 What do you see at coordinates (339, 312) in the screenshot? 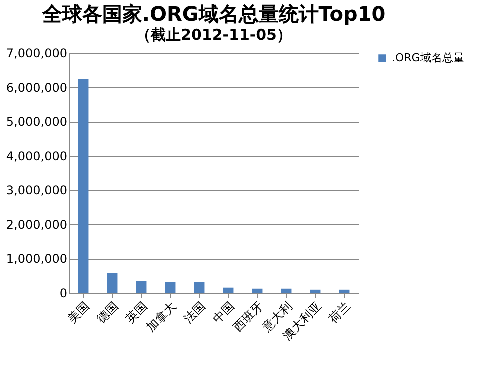
I see `x-tick-label: 荷兰` at bounding box center [339, 312].